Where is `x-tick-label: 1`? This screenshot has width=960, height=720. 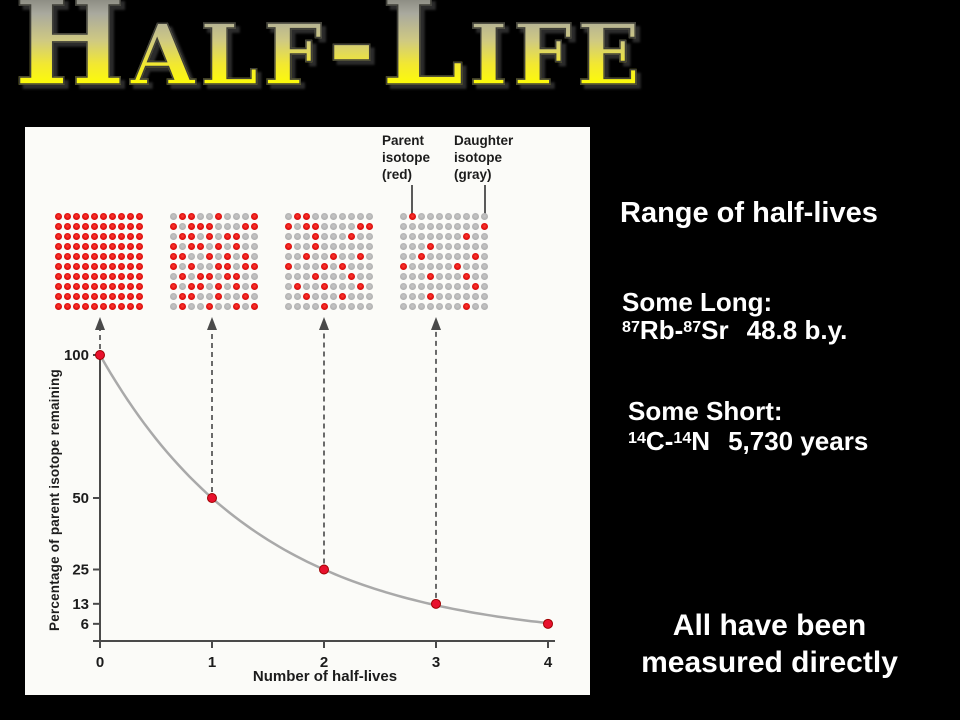
x-tick-label: 1 is located at coordinates (212, 662).